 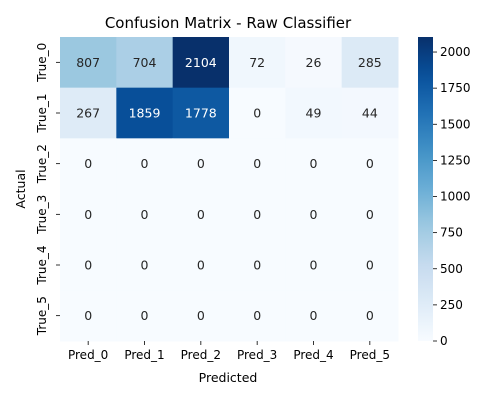 What do you see at coordinates (370, 355) in the screenshot?
I see `x-tick-label: Pred_5` at bounding box center [370, 355].